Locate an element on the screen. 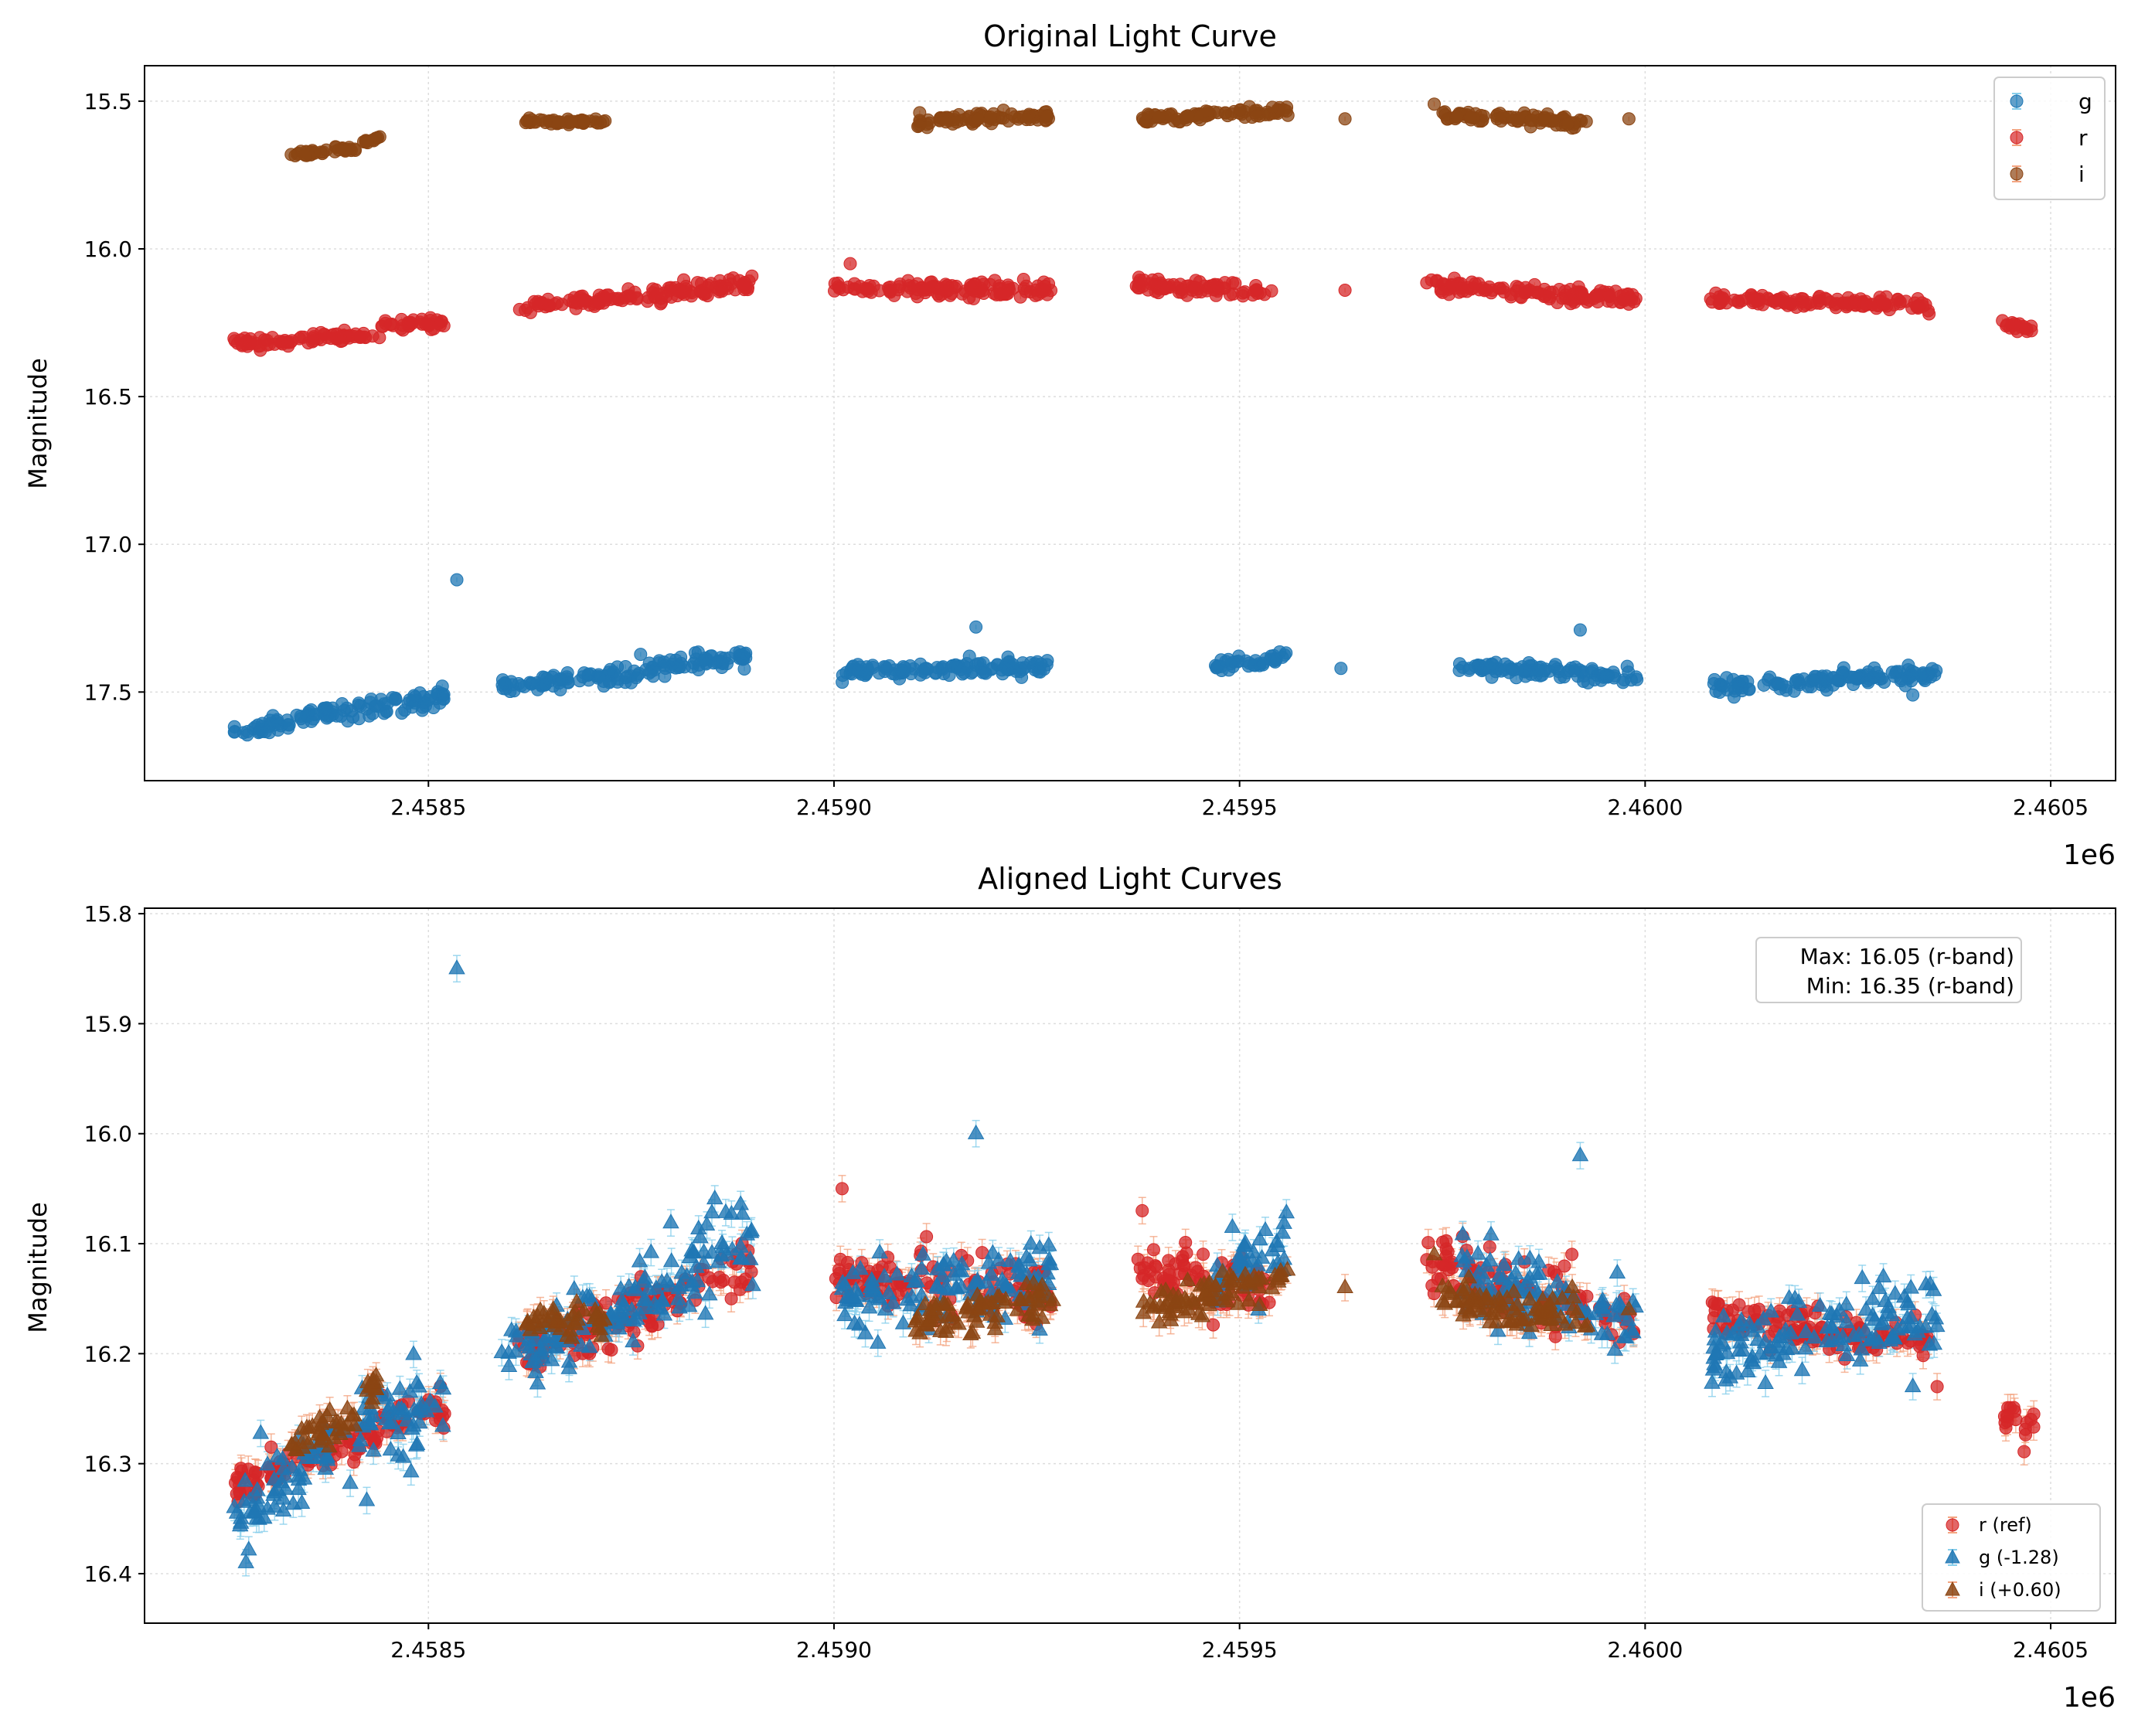 The width and height of the screenshot is (2138, 1736). x-ticks: 2.4585 2.4590 2.4595 2.4600 2.4605 is located at coordinates (1239, 800).